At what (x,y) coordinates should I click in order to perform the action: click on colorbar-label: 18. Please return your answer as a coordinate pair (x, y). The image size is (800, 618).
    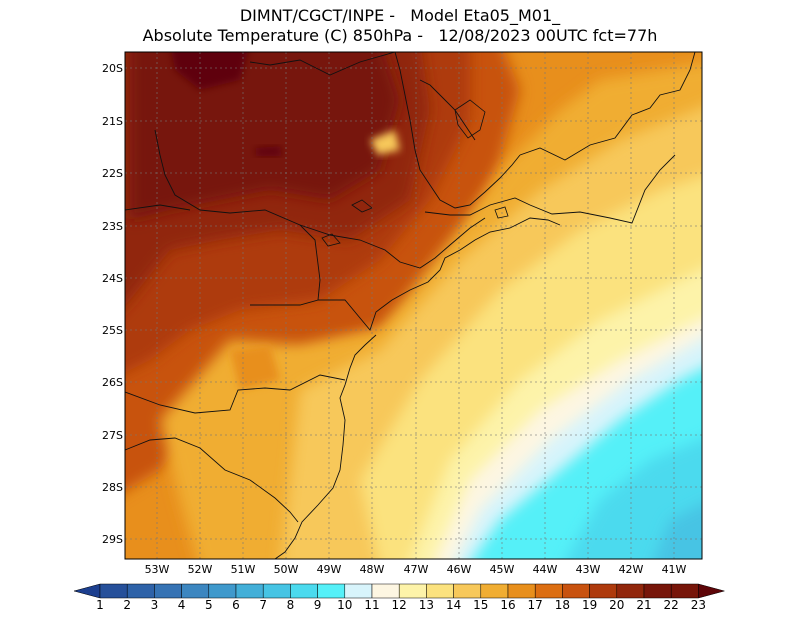
    Looking at the image, I should click on (562, 605).